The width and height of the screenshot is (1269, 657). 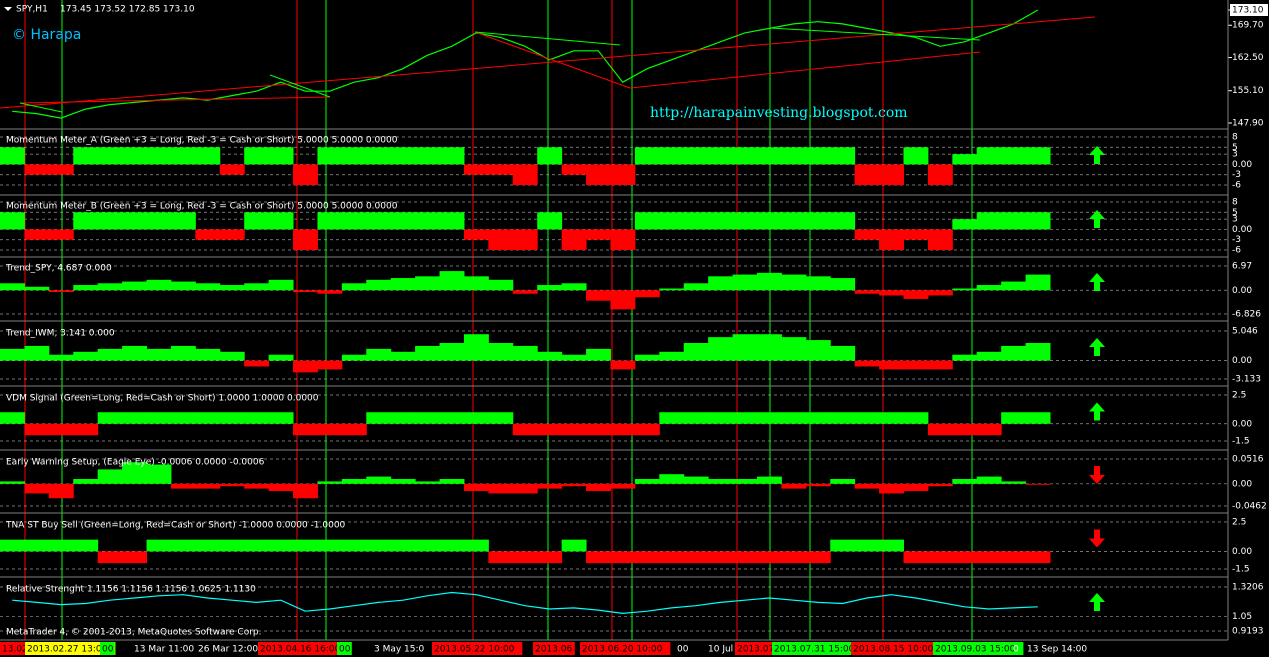 I want to click on time-label: 2013.06.20 10:00, so click(x=622, y=650).